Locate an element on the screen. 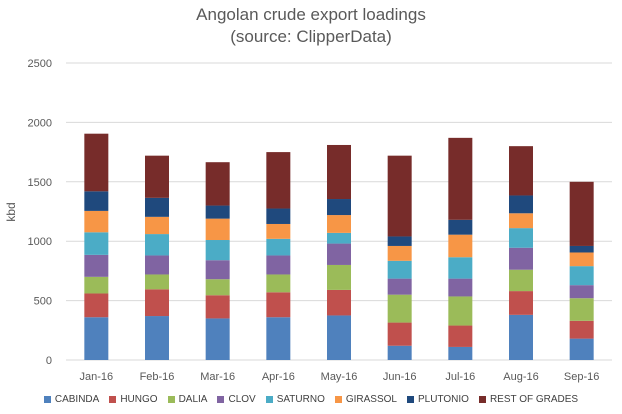 This screenshot has height=414, width=622. y-axis-label: kbd is located at coordinates (11, 211).